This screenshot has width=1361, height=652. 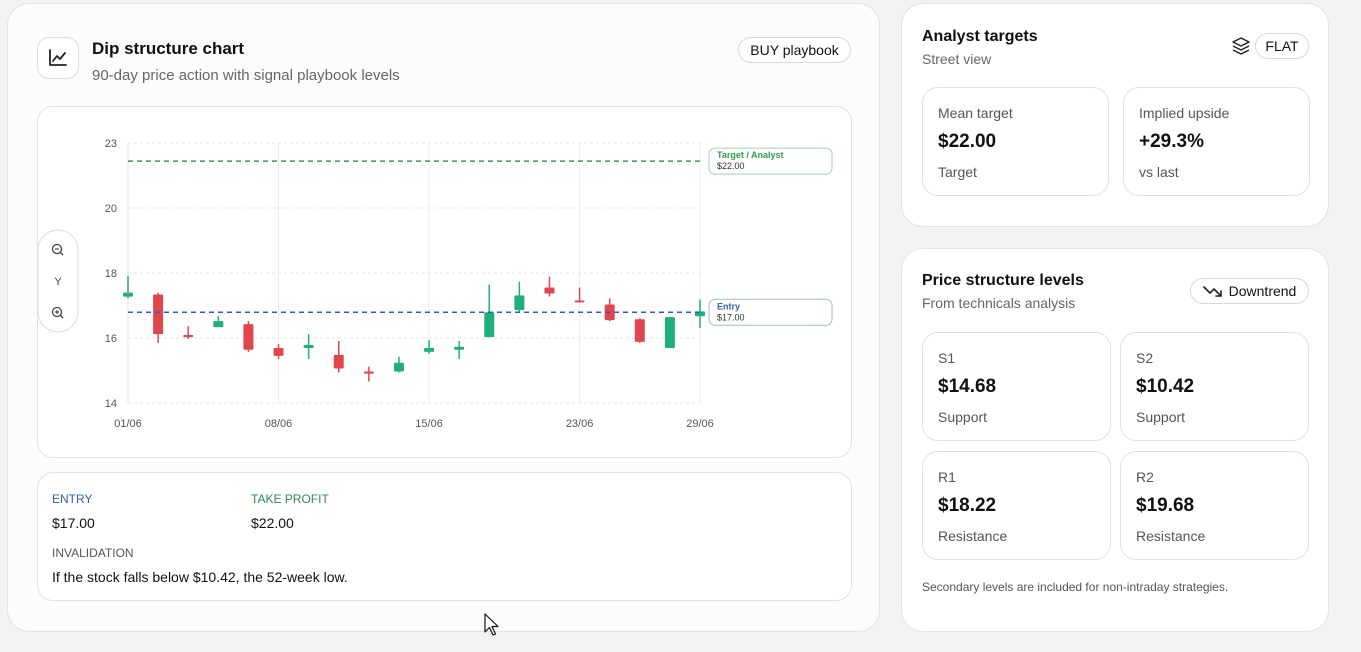 What do you see at coordinates (290, 499) in the screenshot?
I see `tp-label: TAKE PROFIT` at bounding box center [290, 499].